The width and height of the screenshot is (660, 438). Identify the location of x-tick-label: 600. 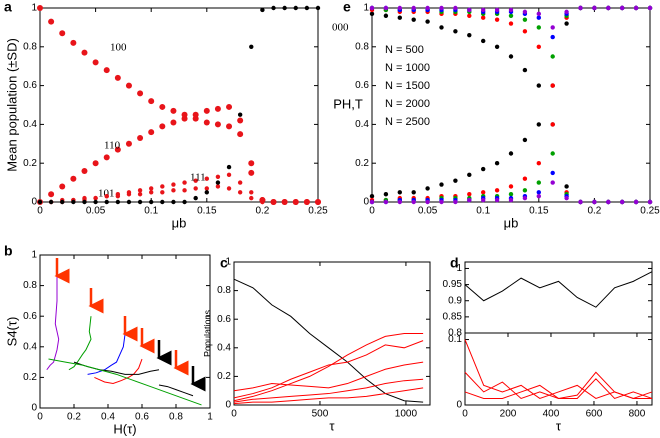
(594, 414).